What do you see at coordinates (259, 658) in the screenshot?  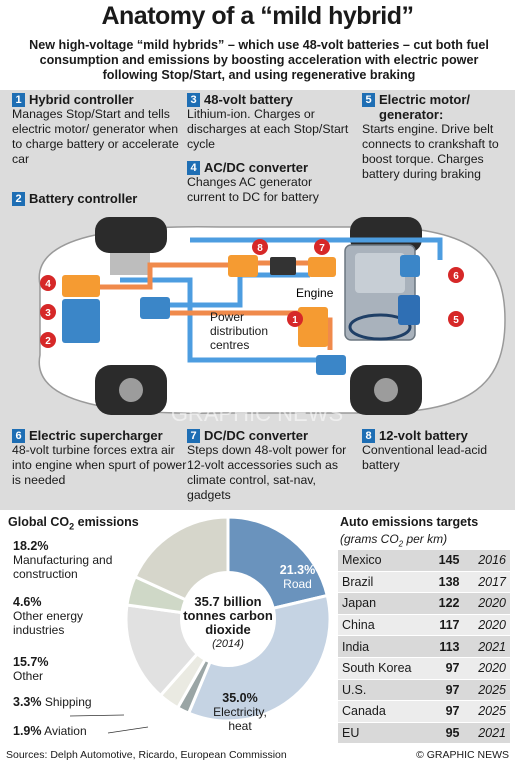 I see `pie-slice-electricity` at bounding box center [259, 658].